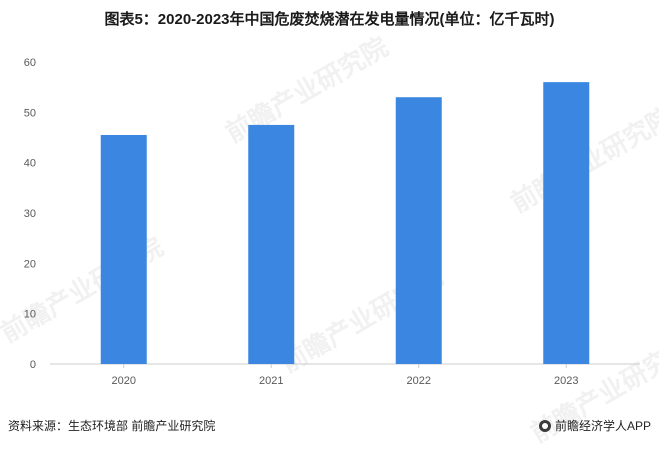 The height and width of the screenshot is (450, 659). What do you see at coordinates (112, 426) in the screenshot?
I see `source-note: 资料来源：生态环境部 前瞻产业研究院` at bounding box center [112, 426].